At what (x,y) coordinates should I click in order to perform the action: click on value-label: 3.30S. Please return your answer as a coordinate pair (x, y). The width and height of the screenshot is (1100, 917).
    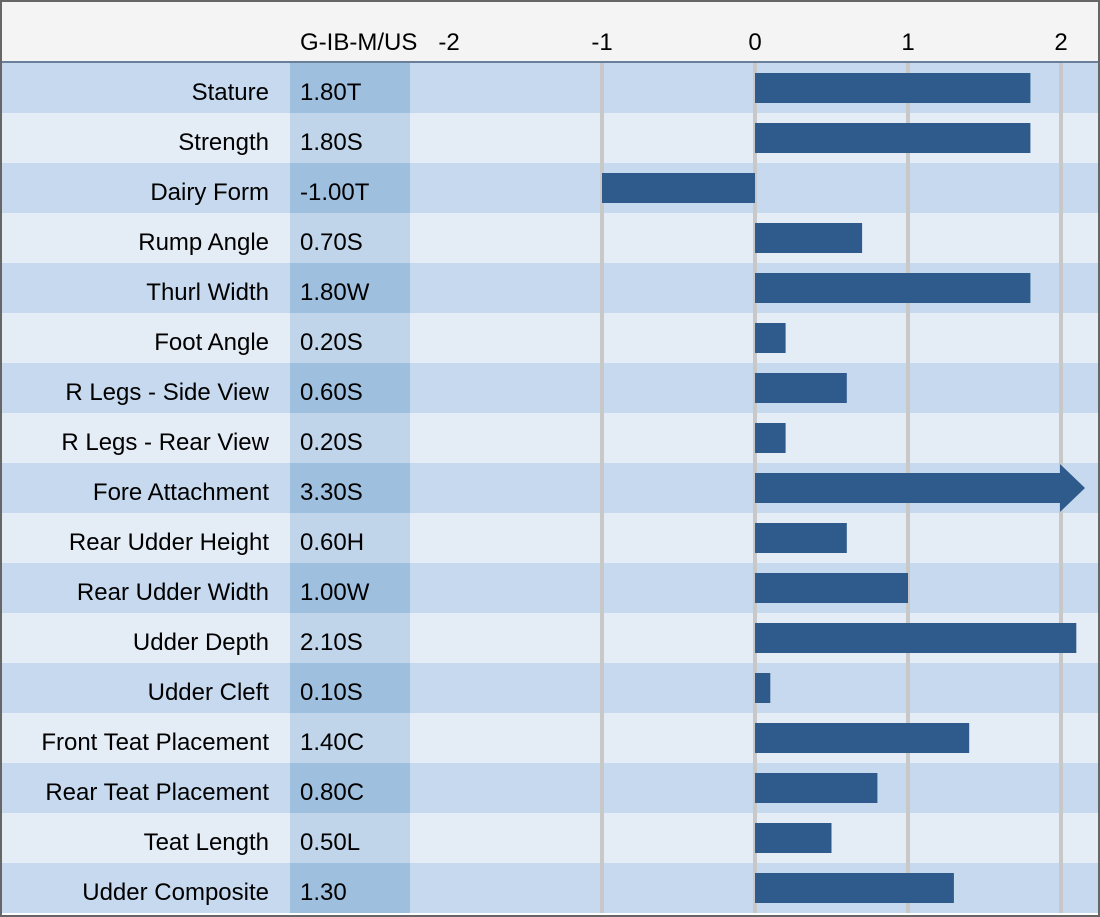
    Looking at the image, I should click on (331, 492).